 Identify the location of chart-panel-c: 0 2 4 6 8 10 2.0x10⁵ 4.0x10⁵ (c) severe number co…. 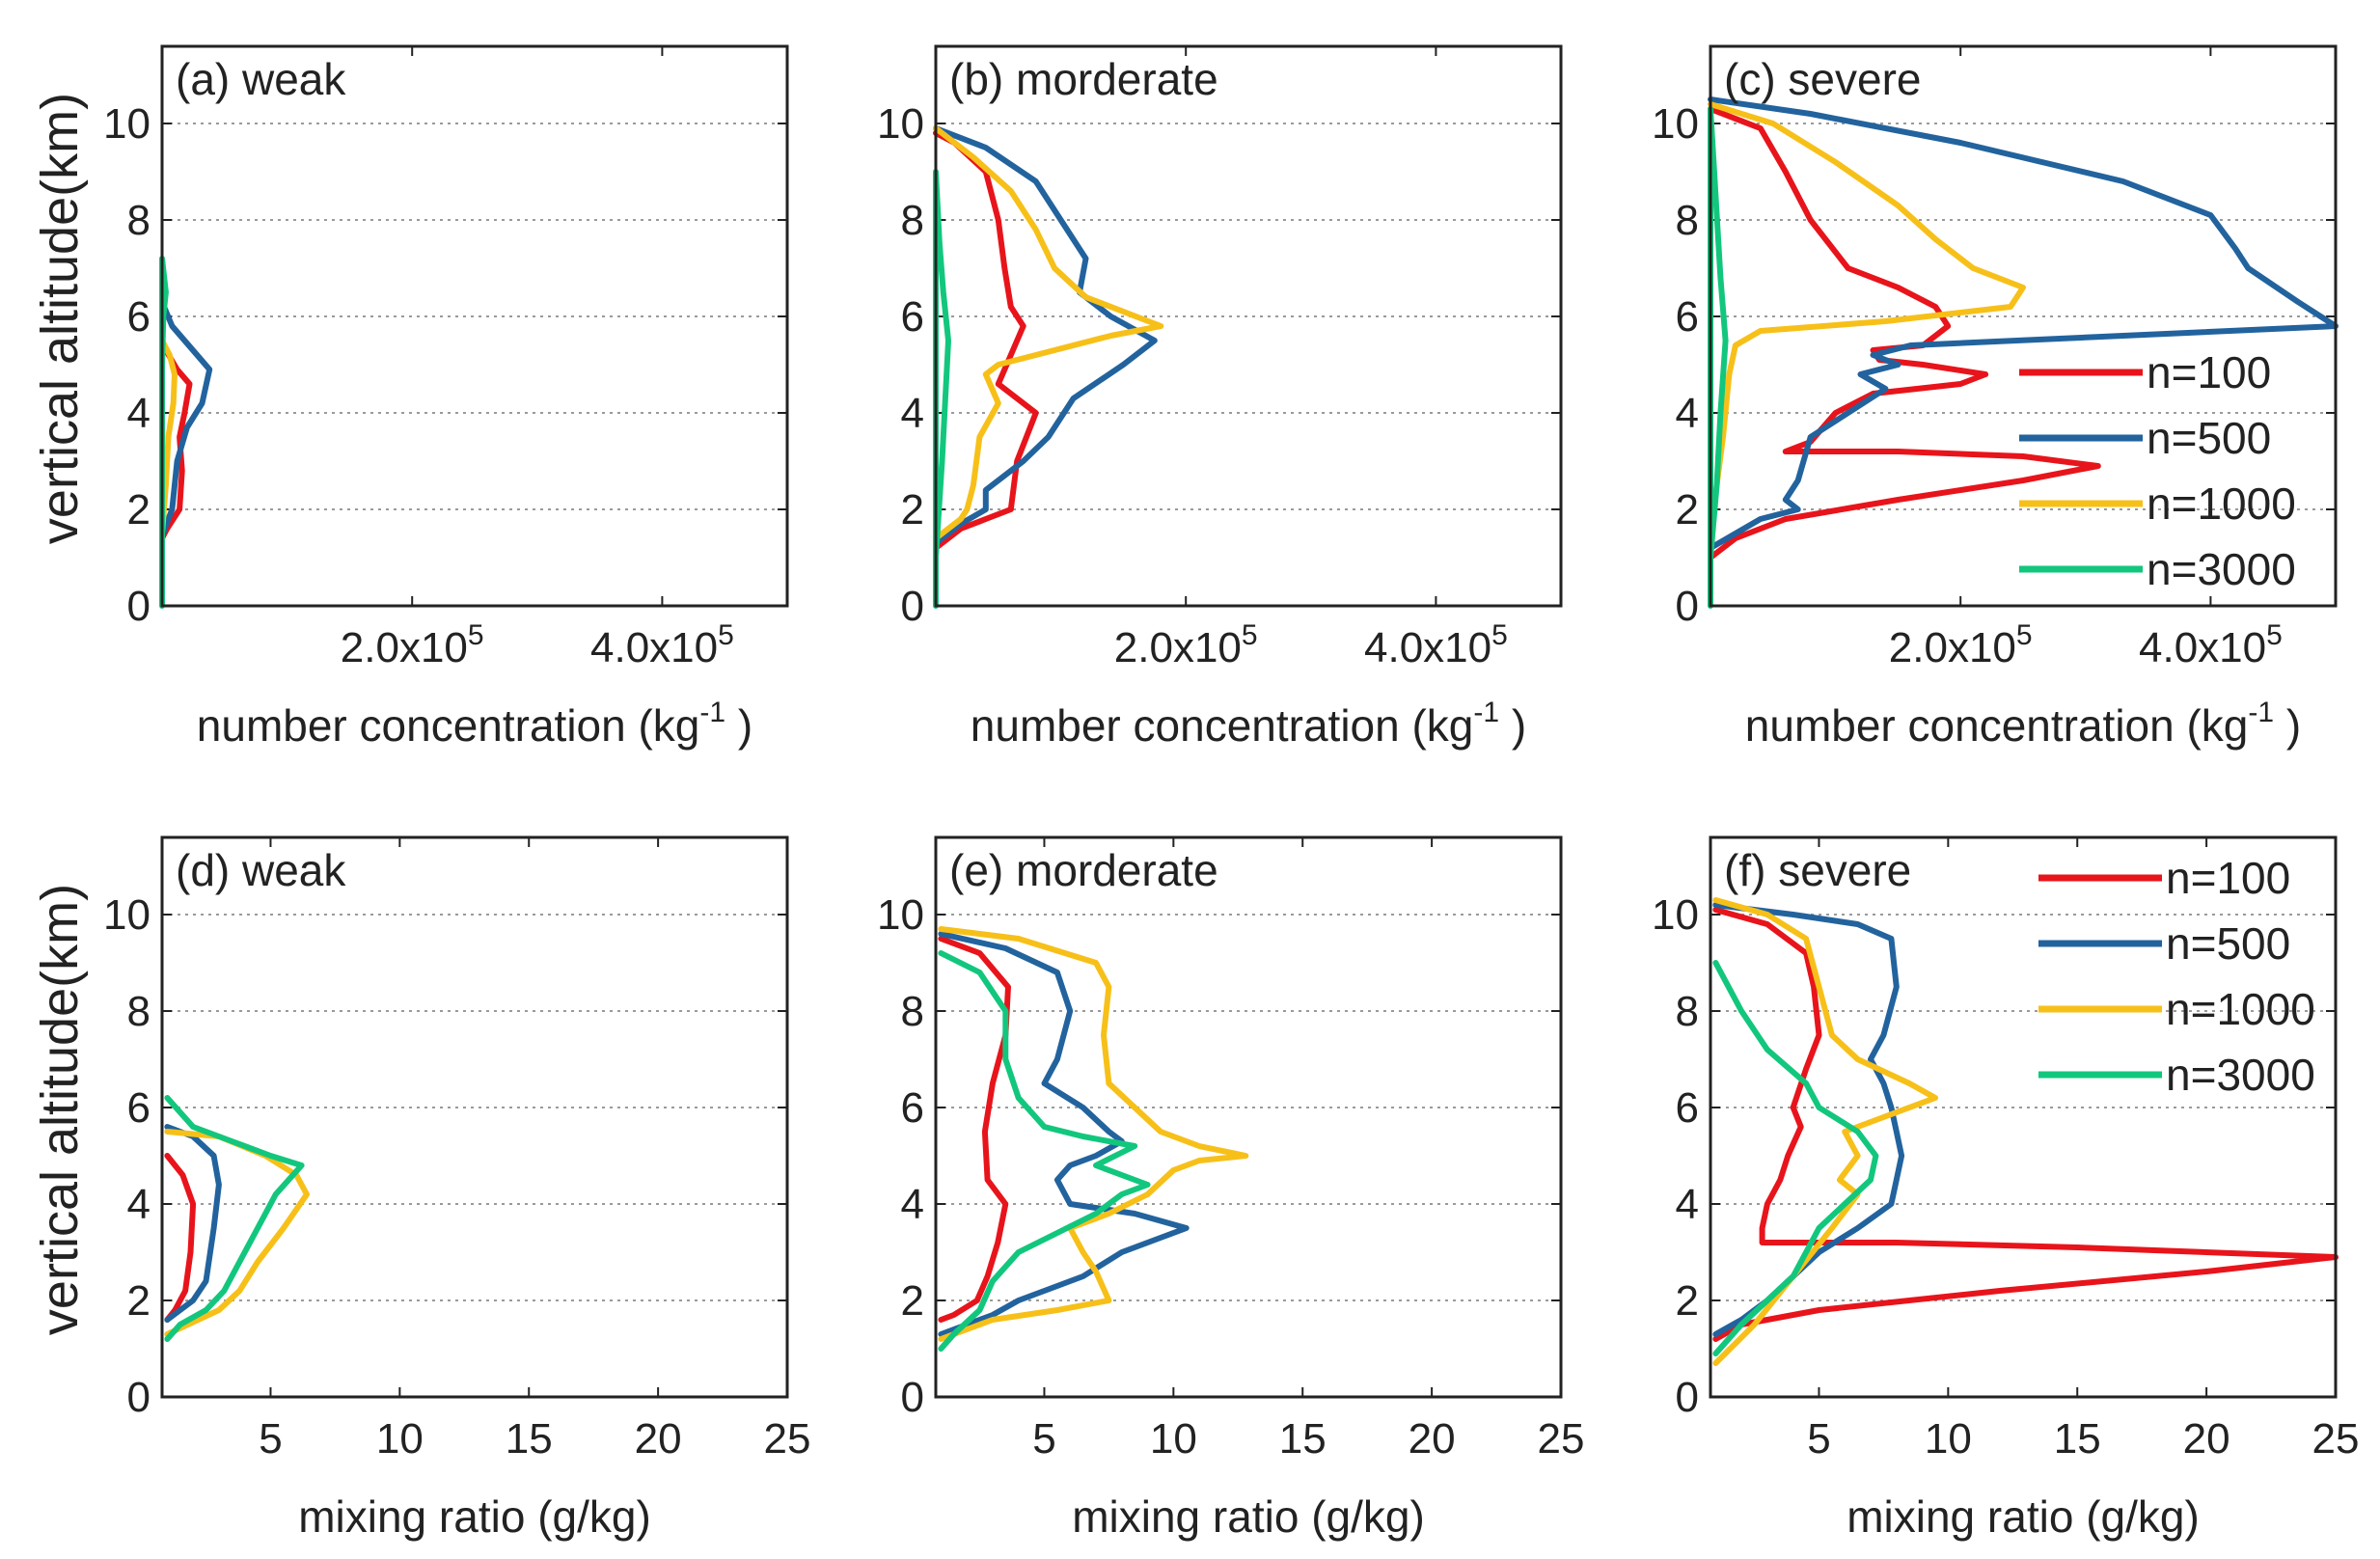
(1995, 397).